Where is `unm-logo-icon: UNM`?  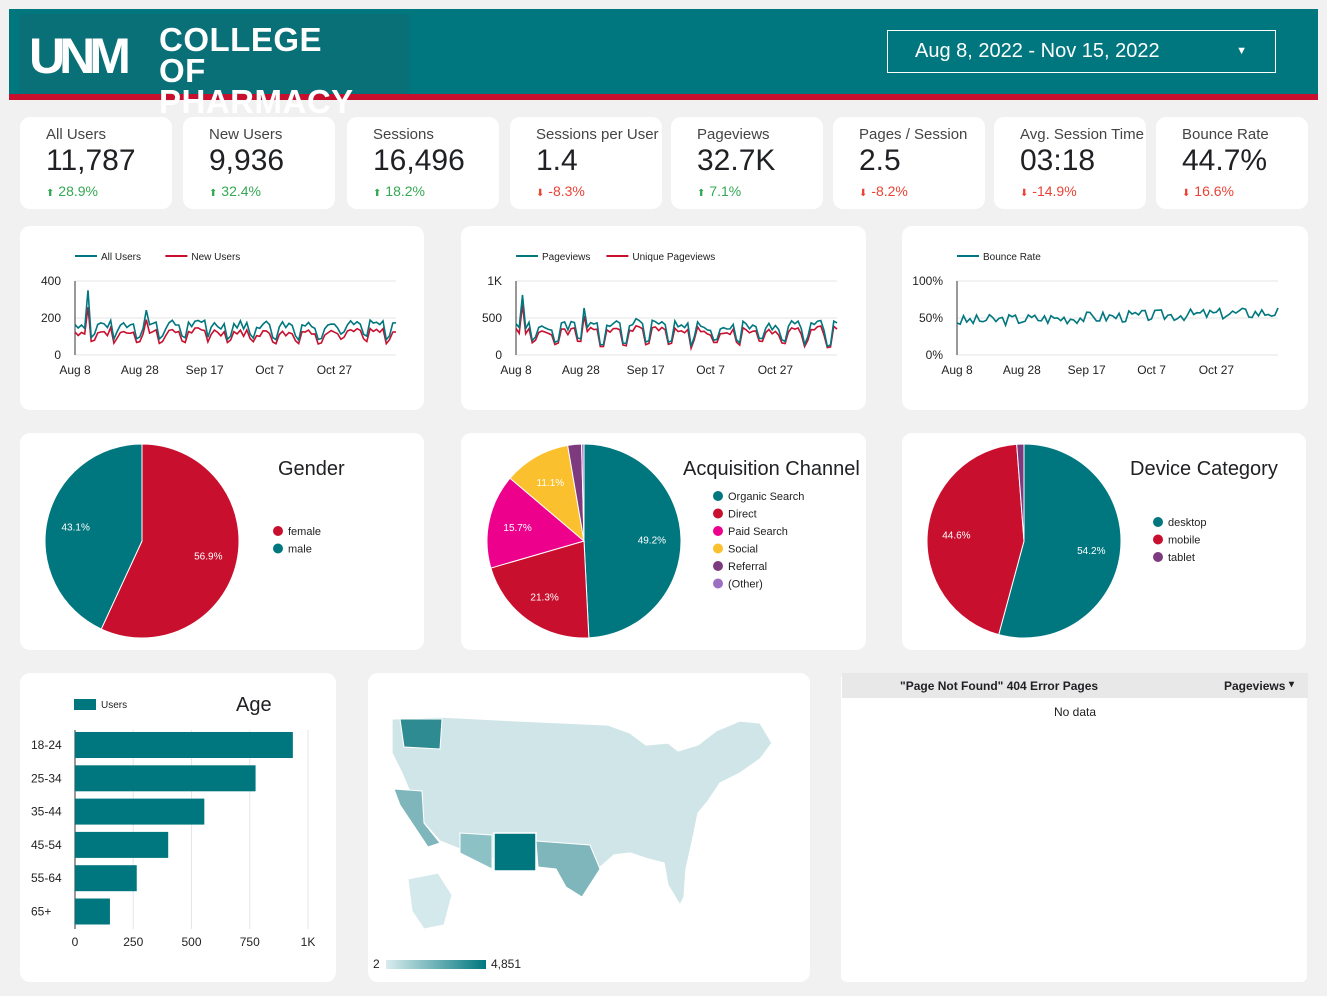
unm-logo-icon: UNM is located at coordinates (81, 56).